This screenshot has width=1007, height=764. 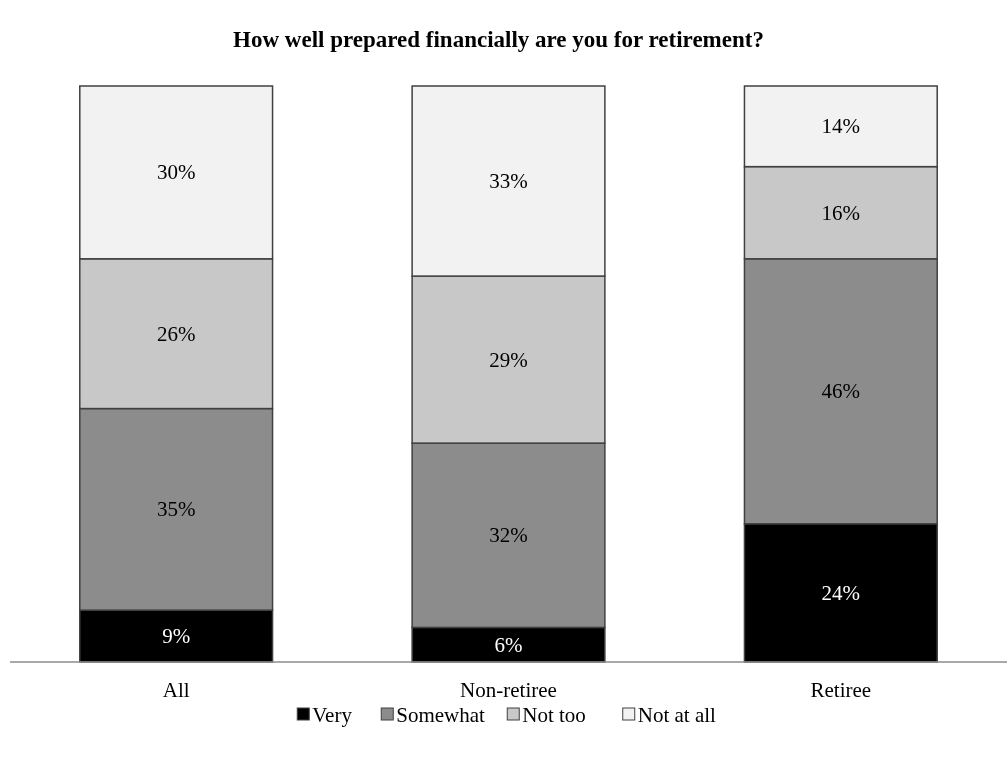 What do you see at coordinates (841, 126) in the screenshot?
I see `data-label: 14%` at bounding box center [841, 126].